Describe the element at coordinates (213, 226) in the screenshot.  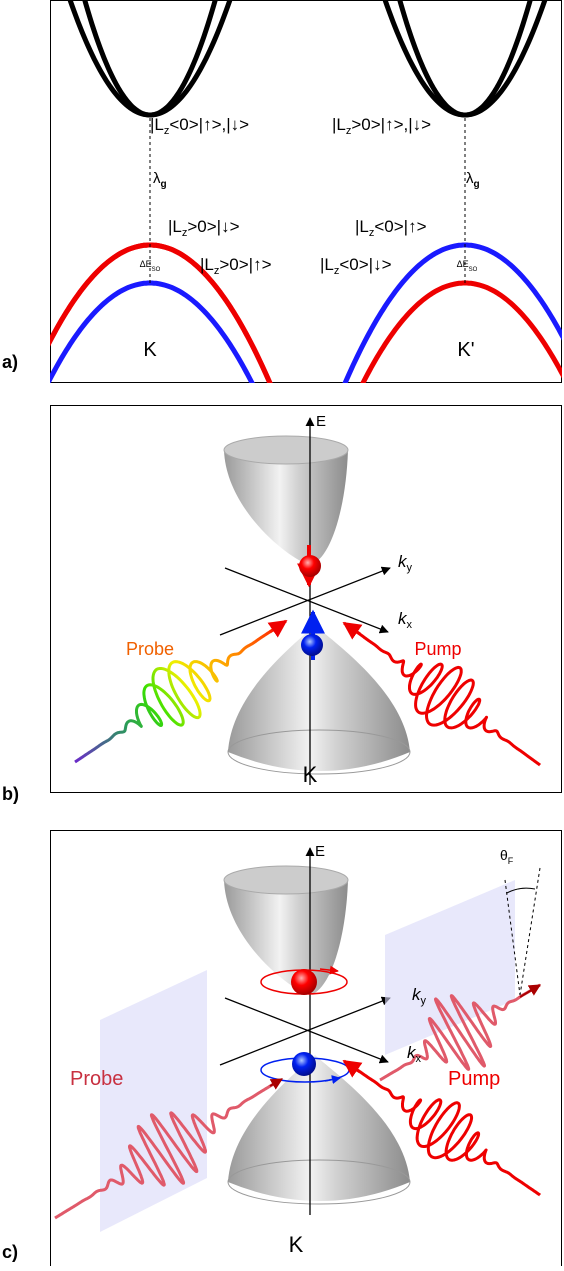
I see `text-part: >0>|↓>` at that location.